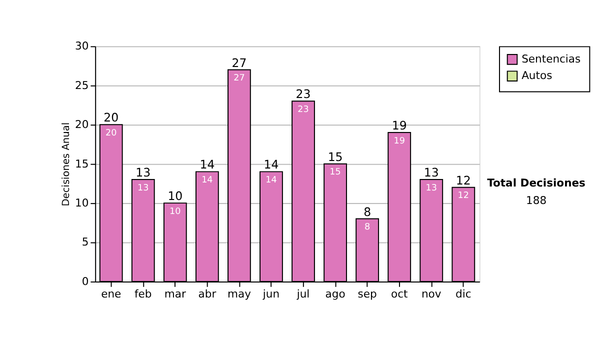  Describe the element at coordinates (552, 59) in the screenshot. I see `legend-label: Sentencias` at that location.